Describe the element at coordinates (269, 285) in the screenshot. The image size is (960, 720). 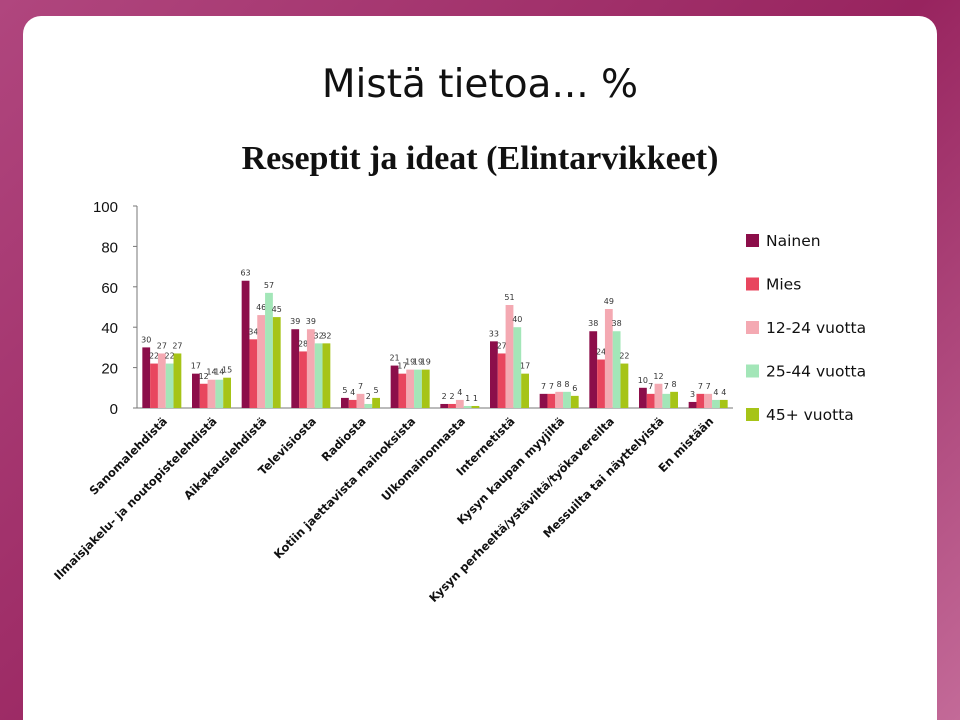
I see `data-label: 57` at that location.